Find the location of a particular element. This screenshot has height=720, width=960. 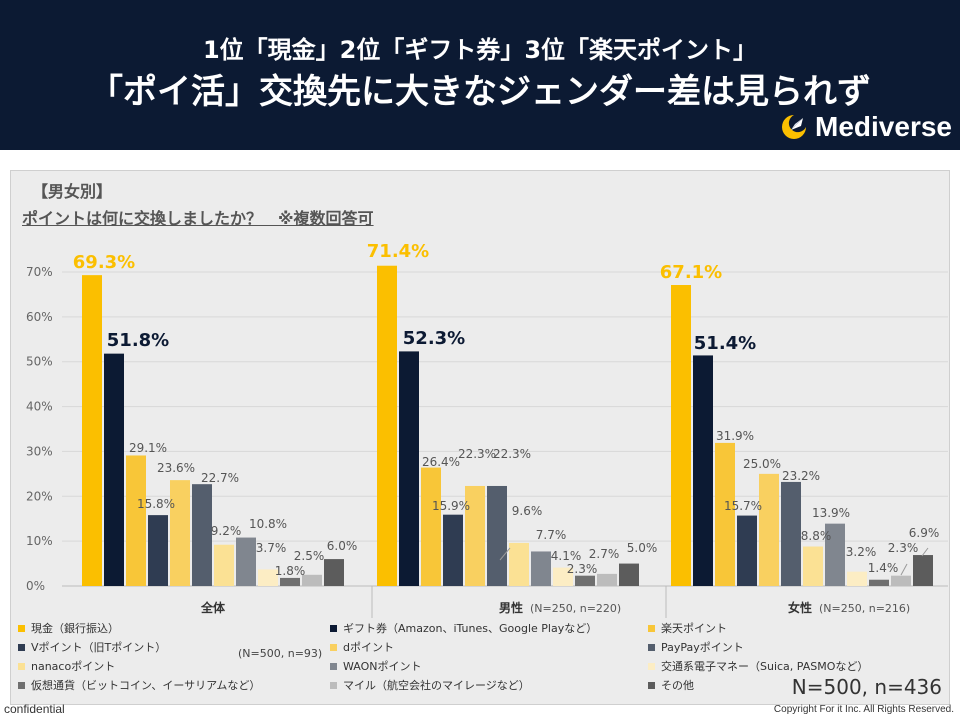

legend-item: 仮想通貨（ビットコイン、イーサリアムなど） is located at coordinates (139, 685).